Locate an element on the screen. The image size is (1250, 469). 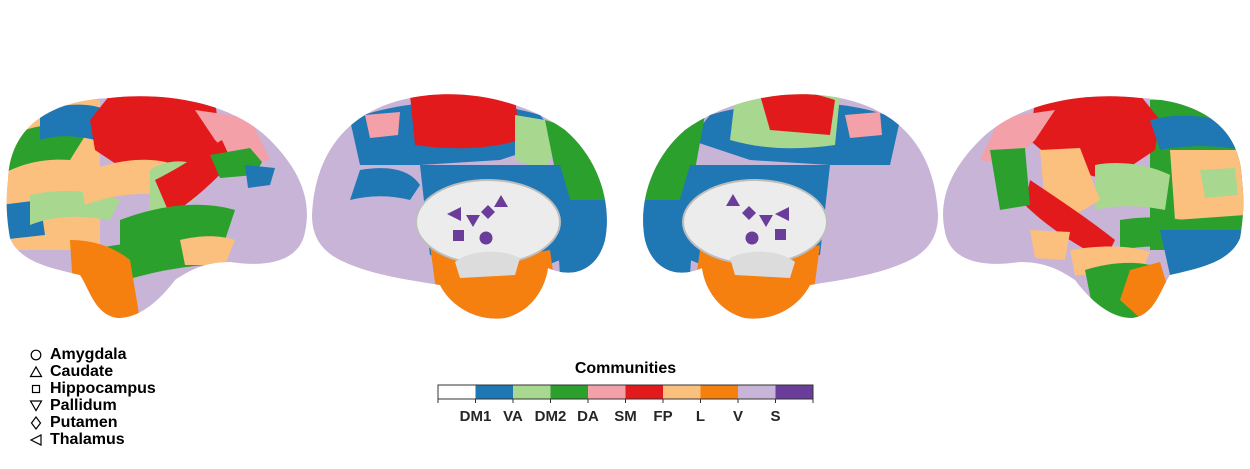
colorbar-label: DA is located at coordinates (588, 416).